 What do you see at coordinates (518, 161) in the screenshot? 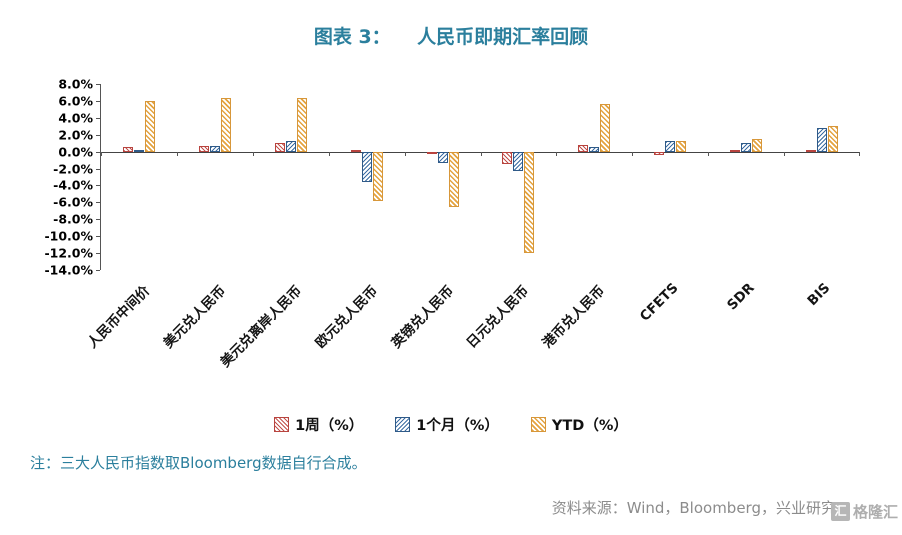
I see `bar-series1-cat5` at bounding box center [518, 161].